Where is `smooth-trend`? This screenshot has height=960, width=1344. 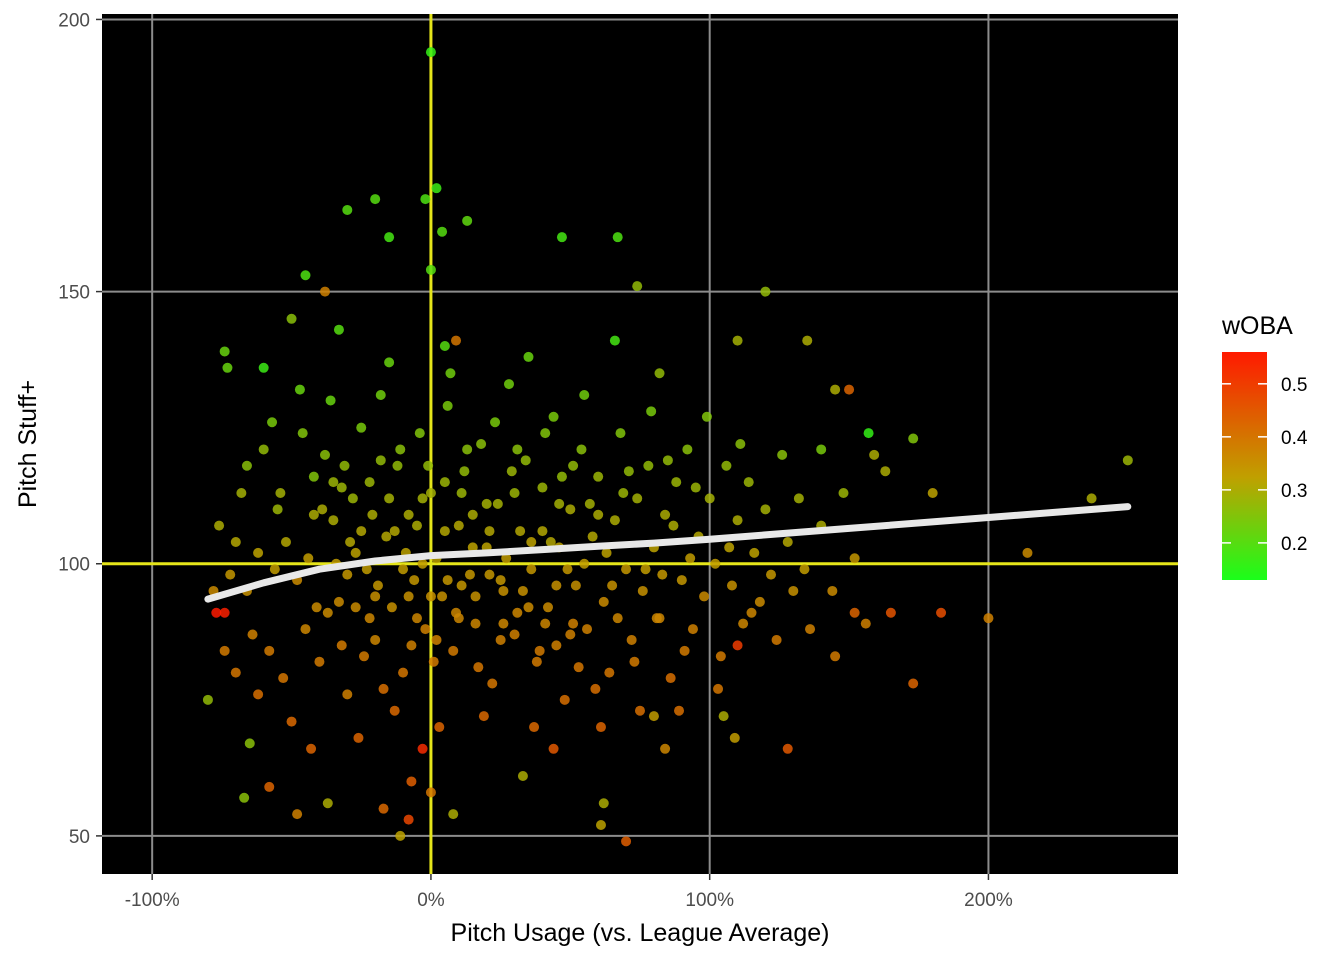 smooth-trend is located at coordinates (668, 553).